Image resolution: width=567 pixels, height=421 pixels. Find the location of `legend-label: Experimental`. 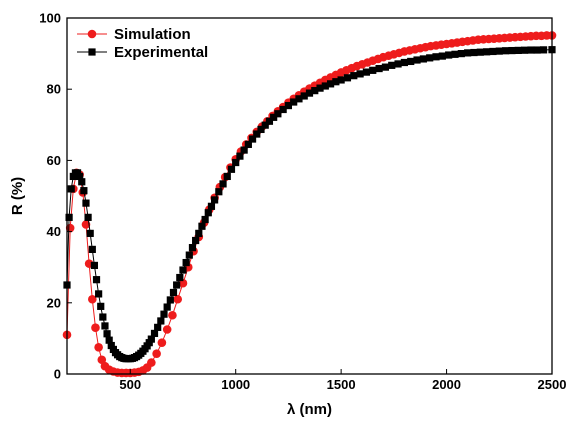

legend-label: Experimental is located at coordinates (161, 52).